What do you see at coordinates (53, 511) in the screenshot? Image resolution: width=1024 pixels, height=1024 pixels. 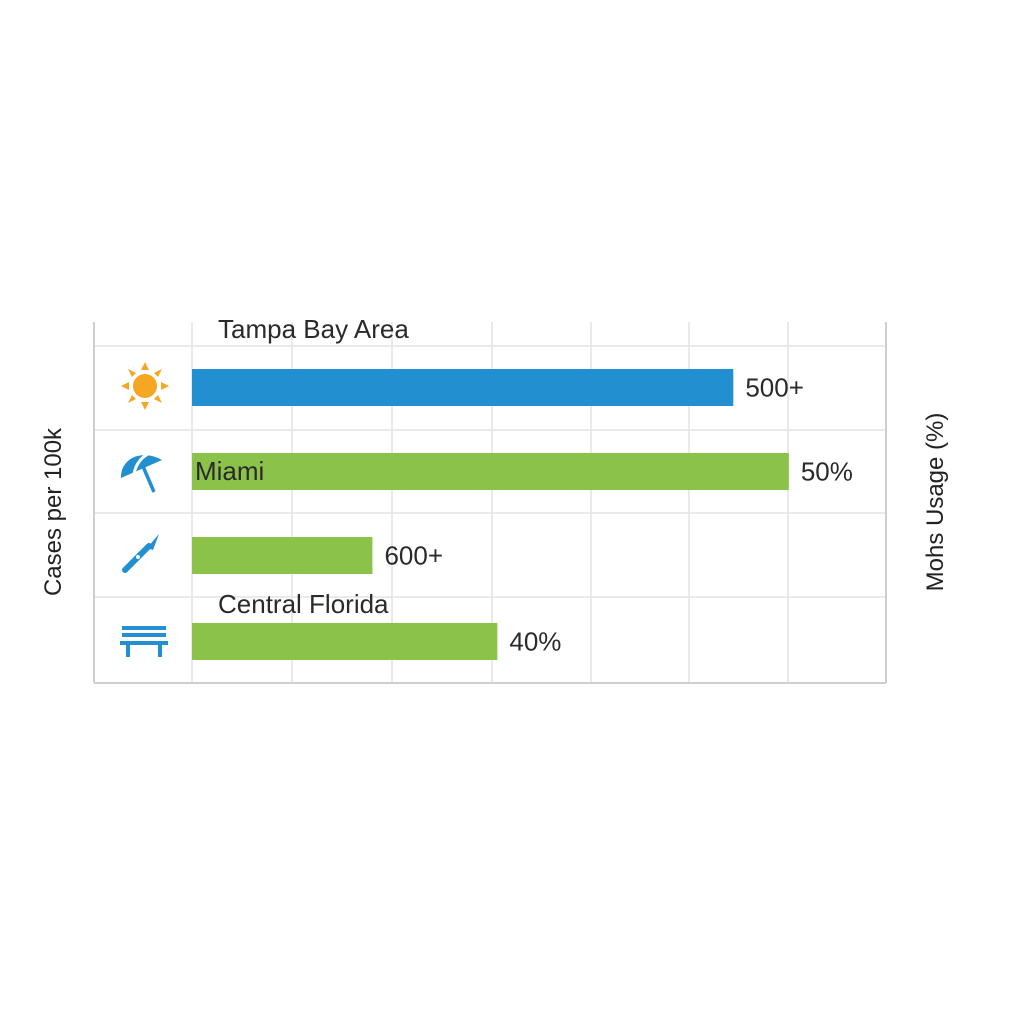 I see `y-axis-label: Cases per 100k` at bounding box center [53, 511].